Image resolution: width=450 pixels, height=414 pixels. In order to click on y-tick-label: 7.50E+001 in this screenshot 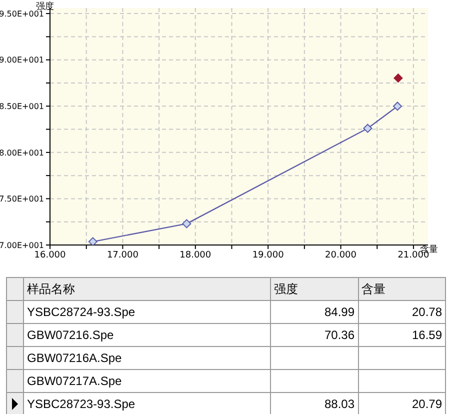, I will do `click(22, 199)`.